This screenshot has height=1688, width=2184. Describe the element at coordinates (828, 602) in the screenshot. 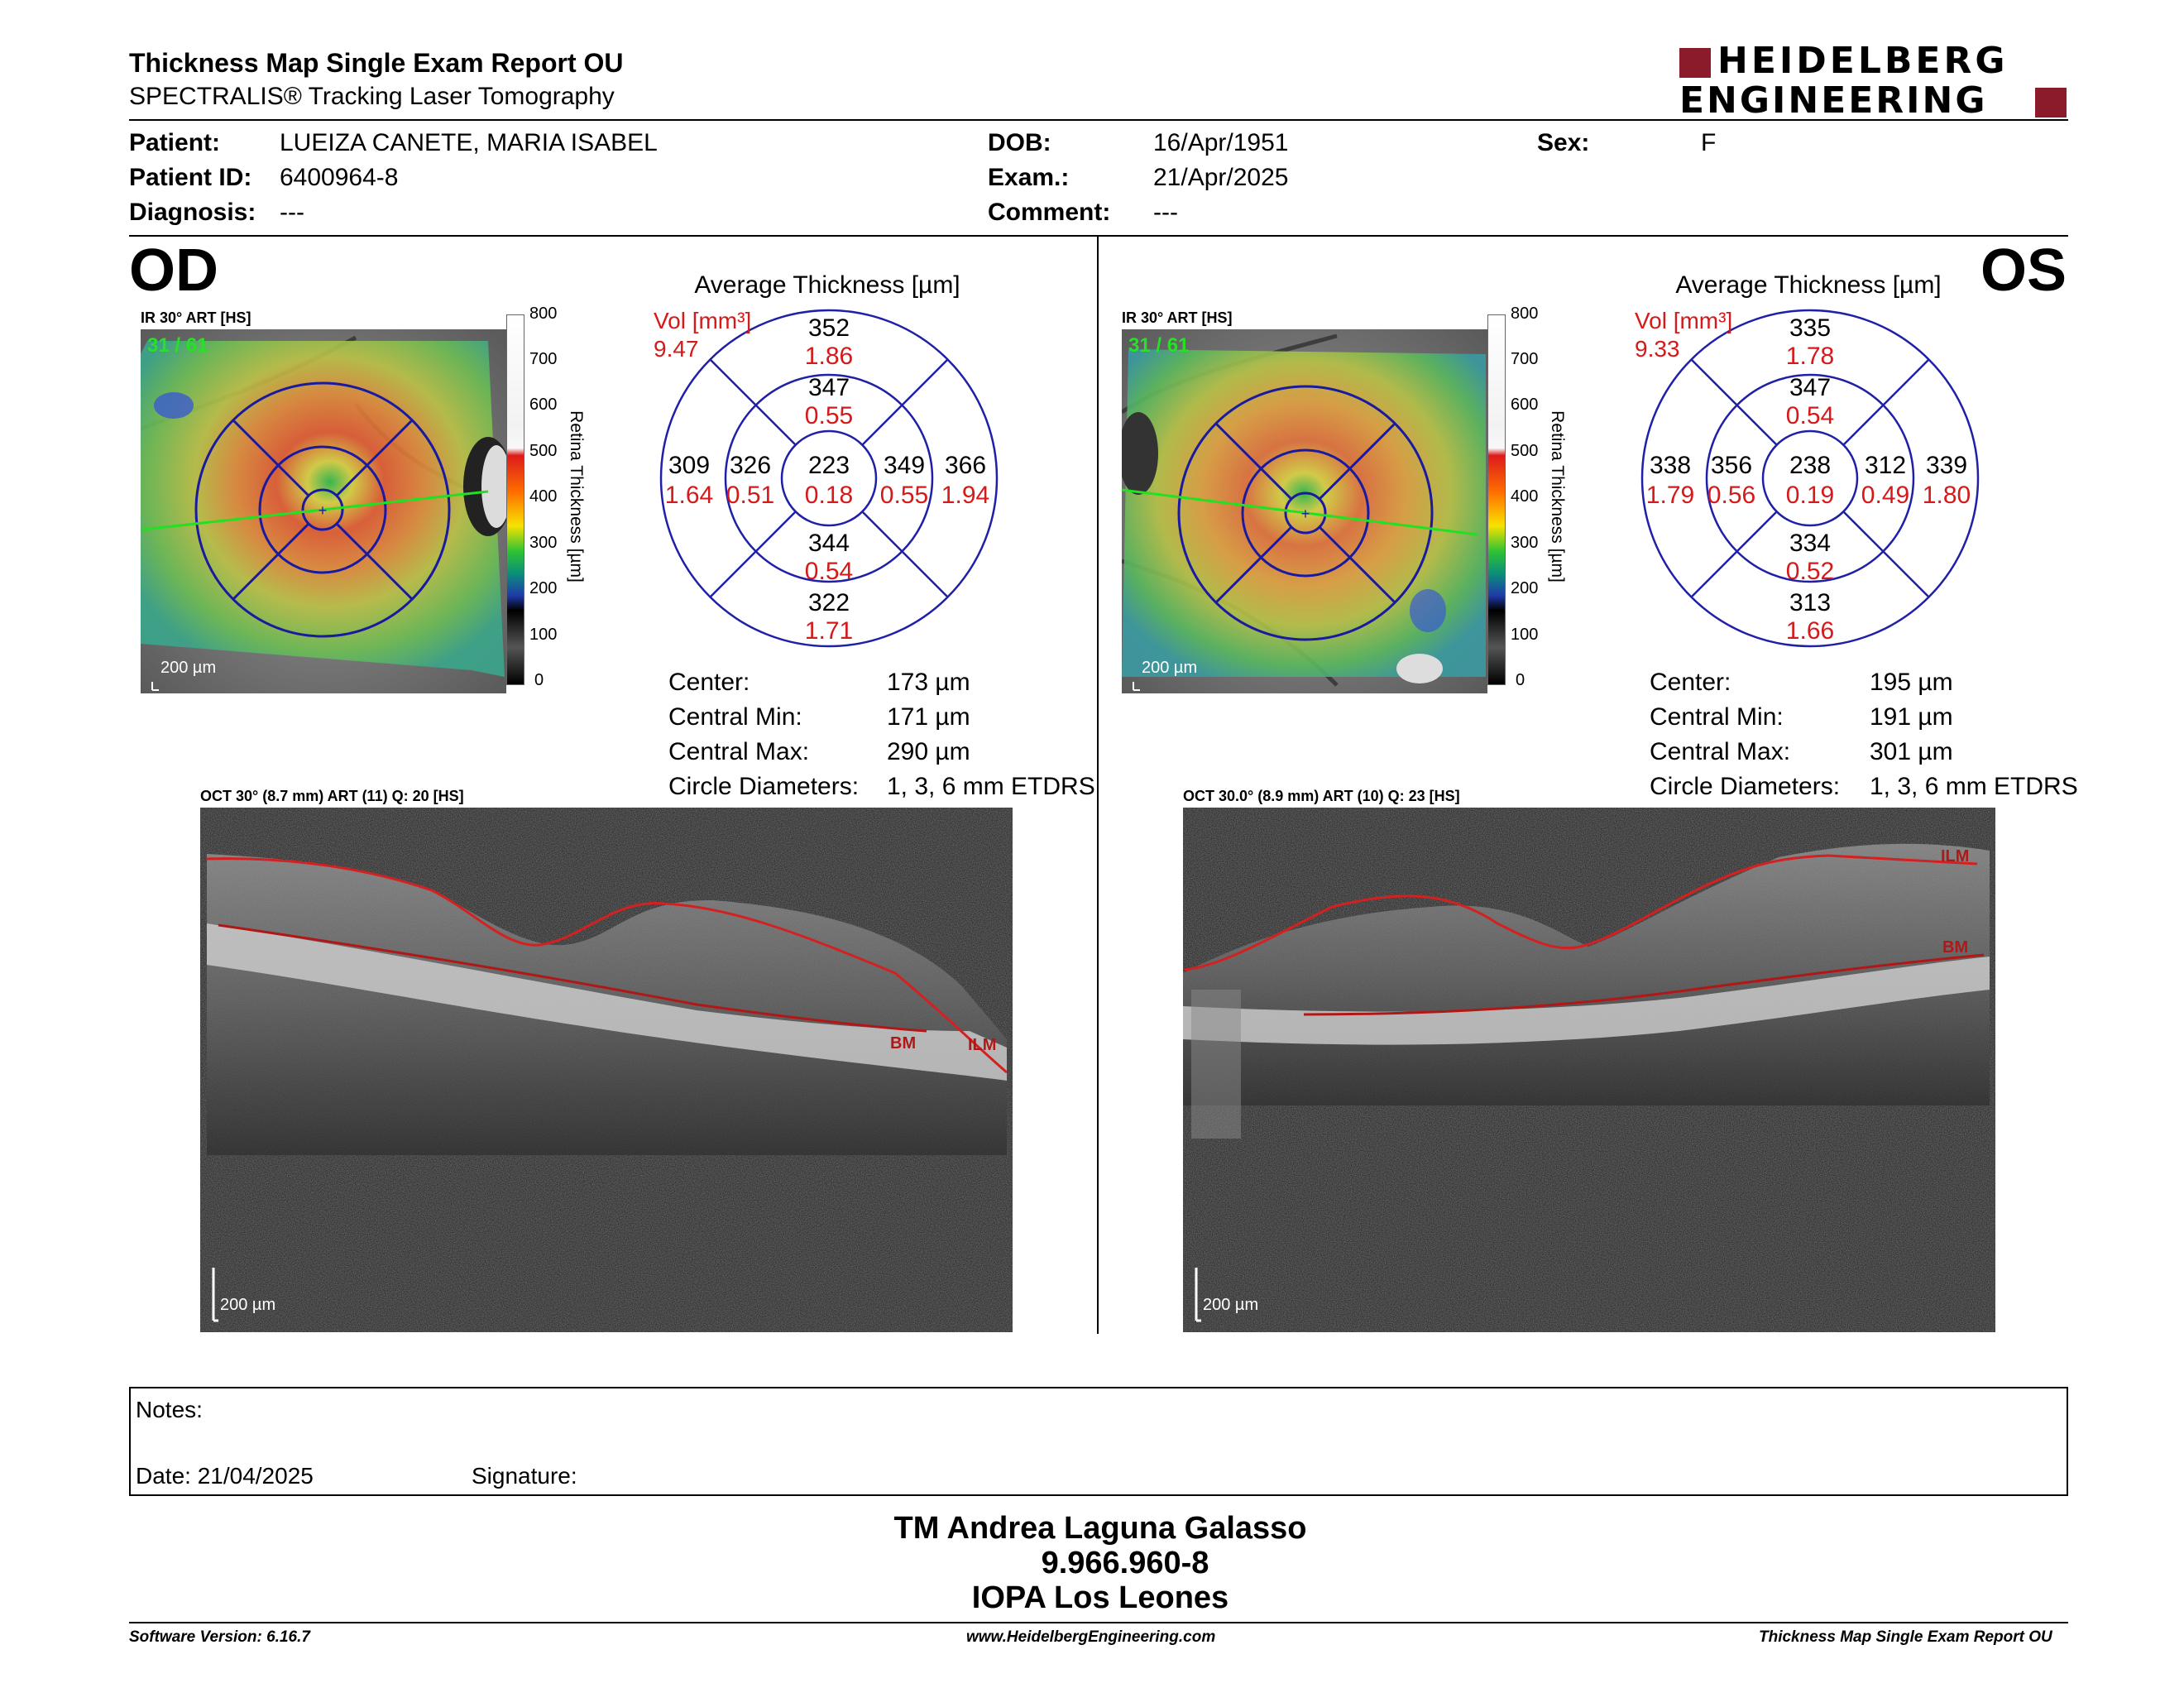

I see `od-outer-bottom: 322` at that location.